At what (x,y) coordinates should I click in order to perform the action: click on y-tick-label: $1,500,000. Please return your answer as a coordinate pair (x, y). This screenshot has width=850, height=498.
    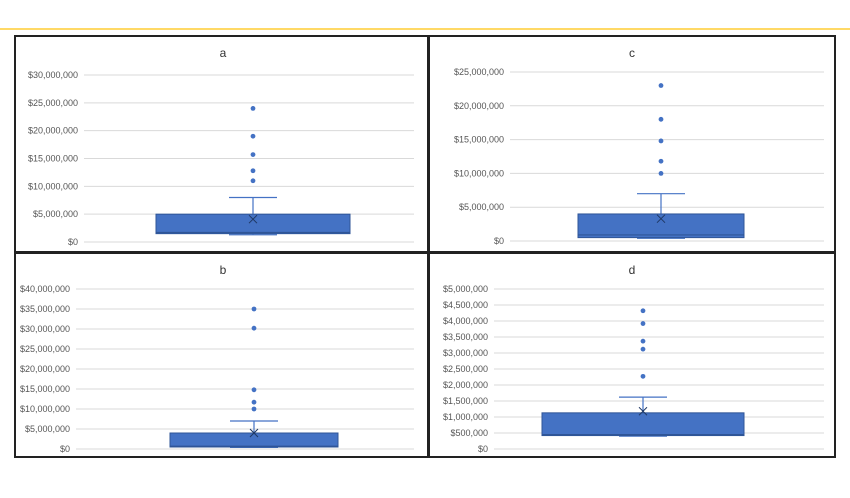
    Looking at the image, I should click on (465, 401).